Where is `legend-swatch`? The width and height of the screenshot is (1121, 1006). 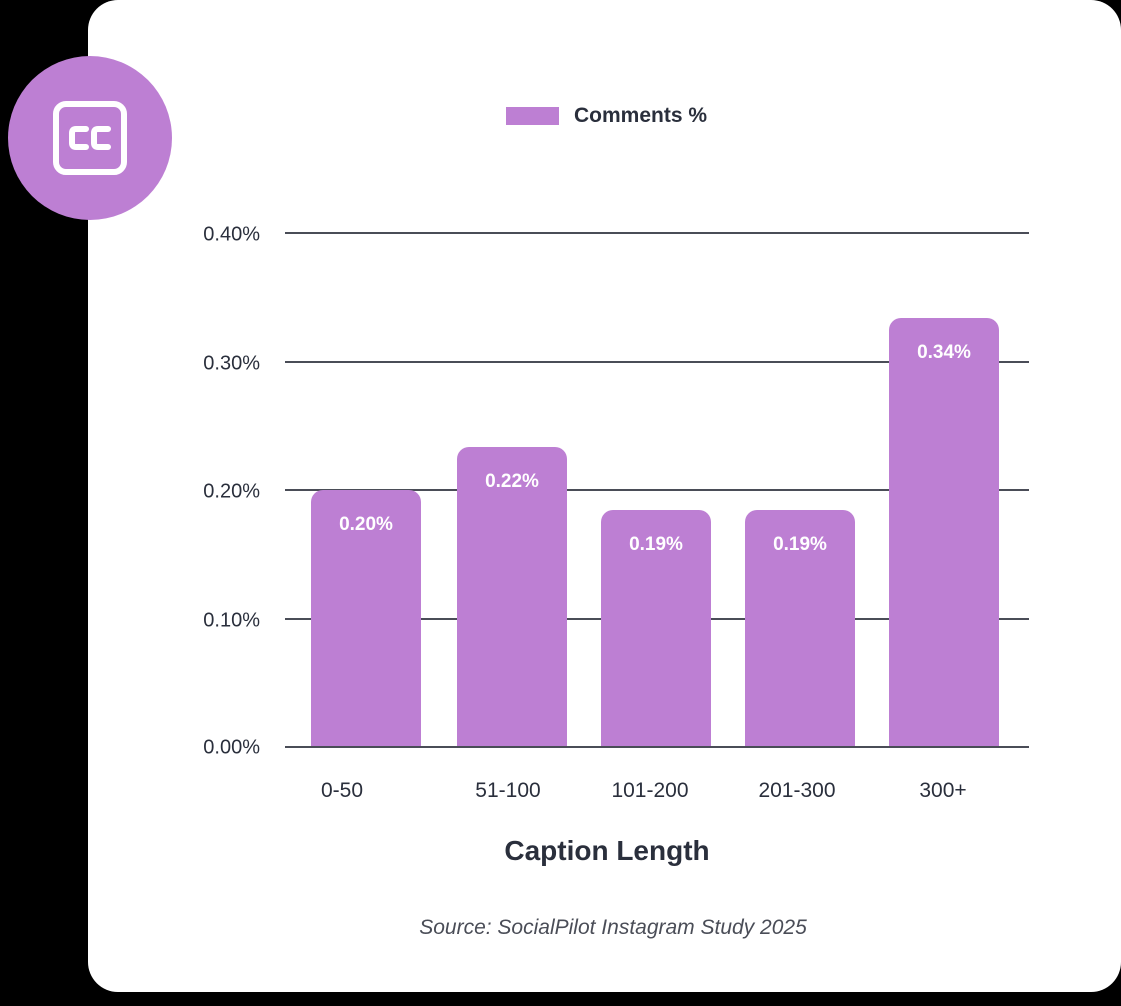
legend-swatch is located at coordinates (532, 116).